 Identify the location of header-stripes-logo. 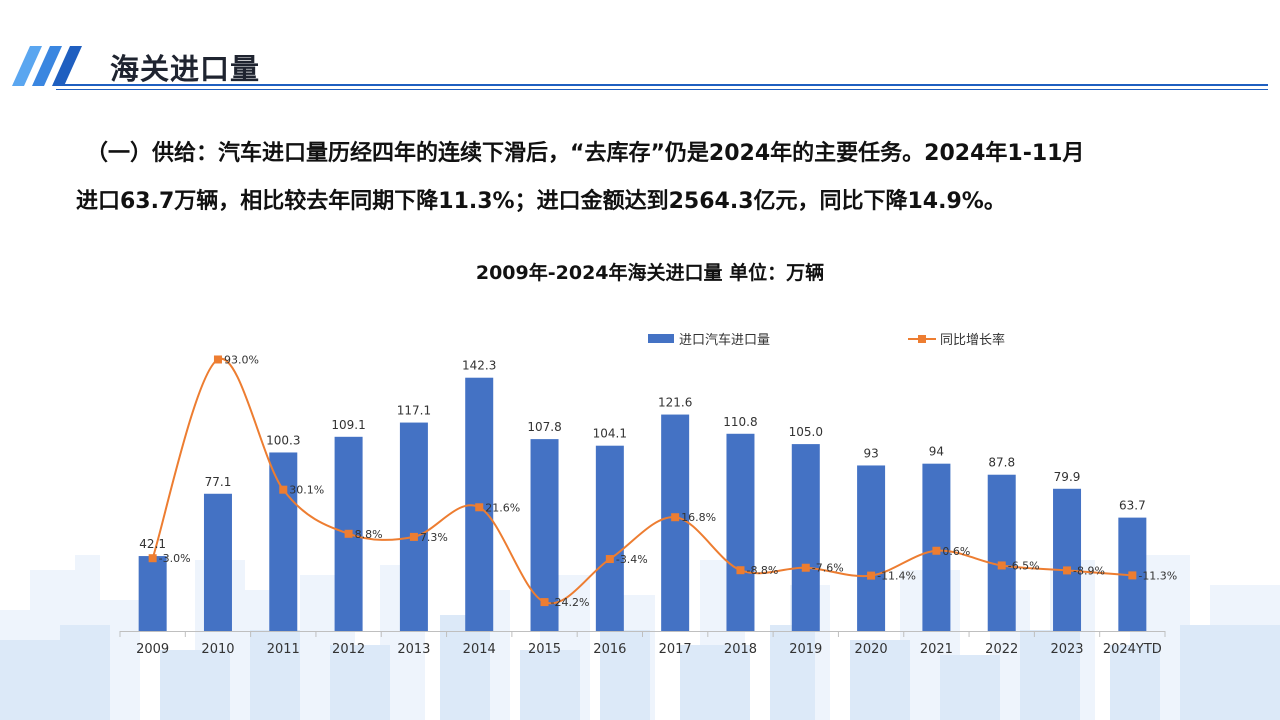
(47, 66).